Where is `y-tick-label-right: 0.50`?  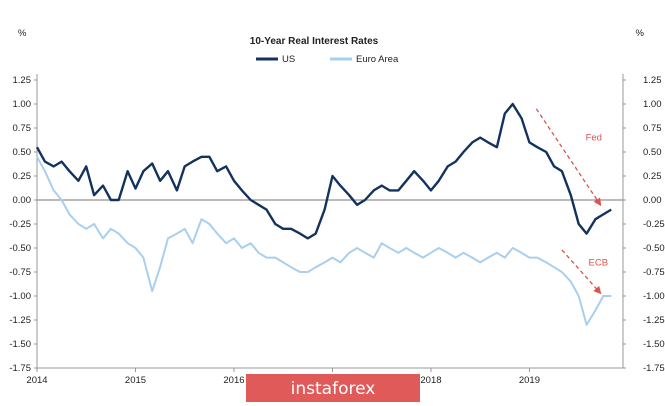 y-tick-label-right: 0.50 is located at coordinates (652, 152).